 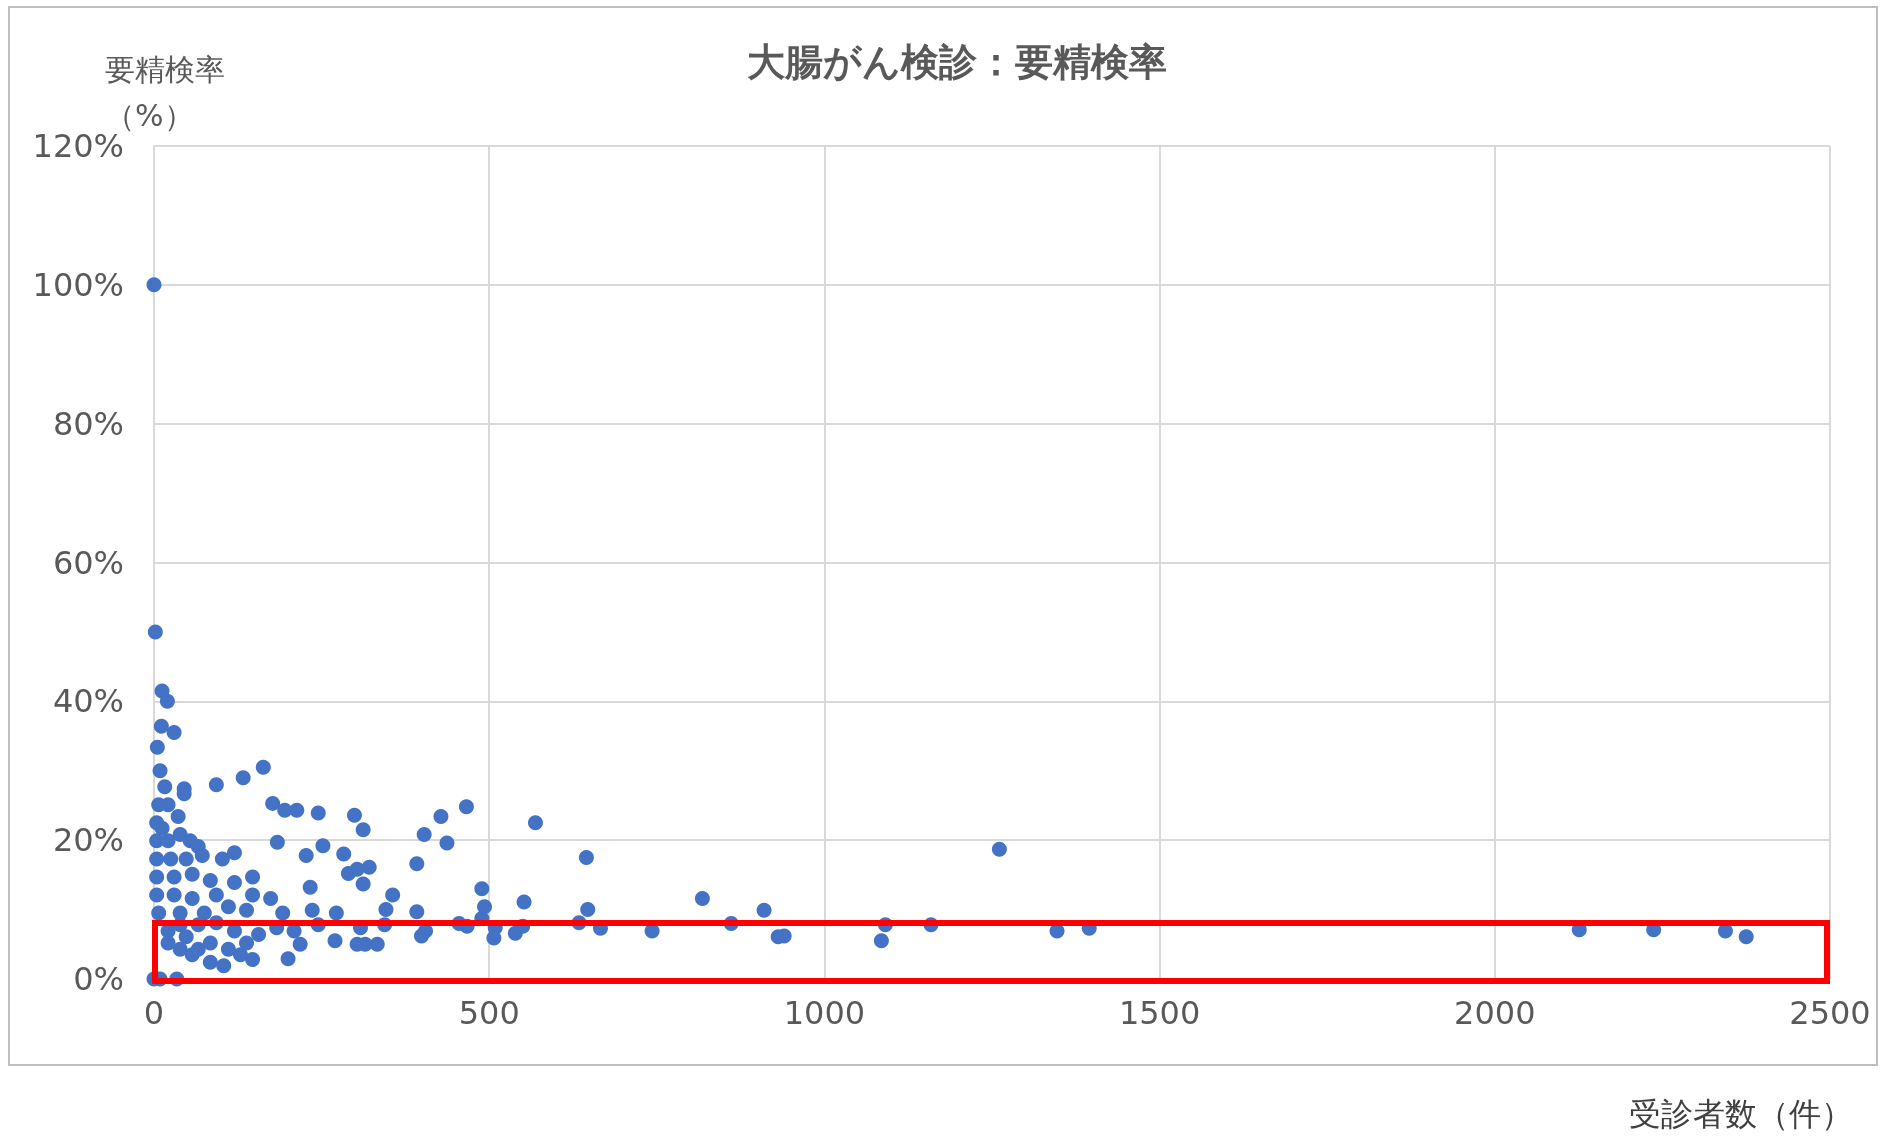 What do you see at coordinates (824, 1013) in the screenshot?
I see `x-tick-label: 1000` at bounding box center [824, 1013].